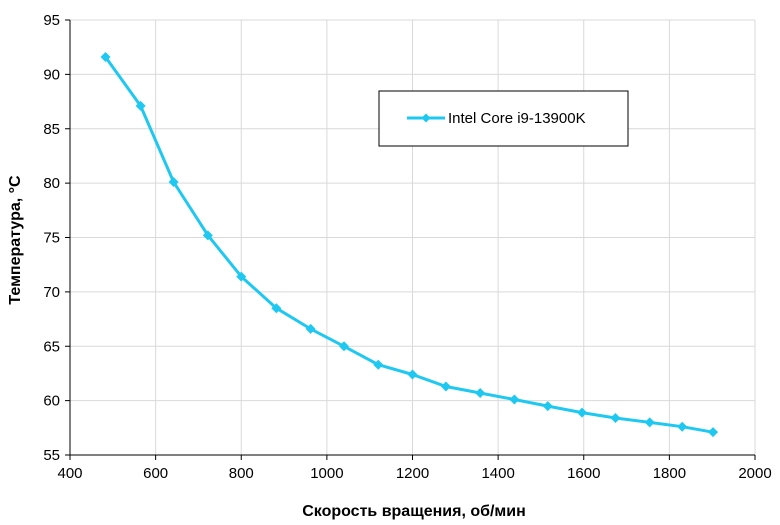  I want to click on y-axis-title: Температура, °С, so click(15, 240).